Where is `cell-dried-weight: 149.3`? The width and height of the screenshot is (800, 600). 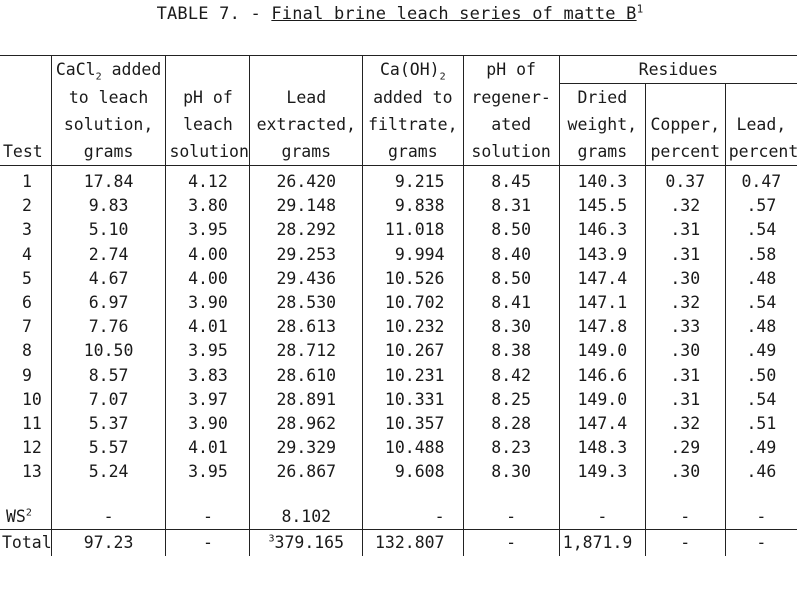
cell-dried-weight: 149.3 is located at coordinates (602, 472).